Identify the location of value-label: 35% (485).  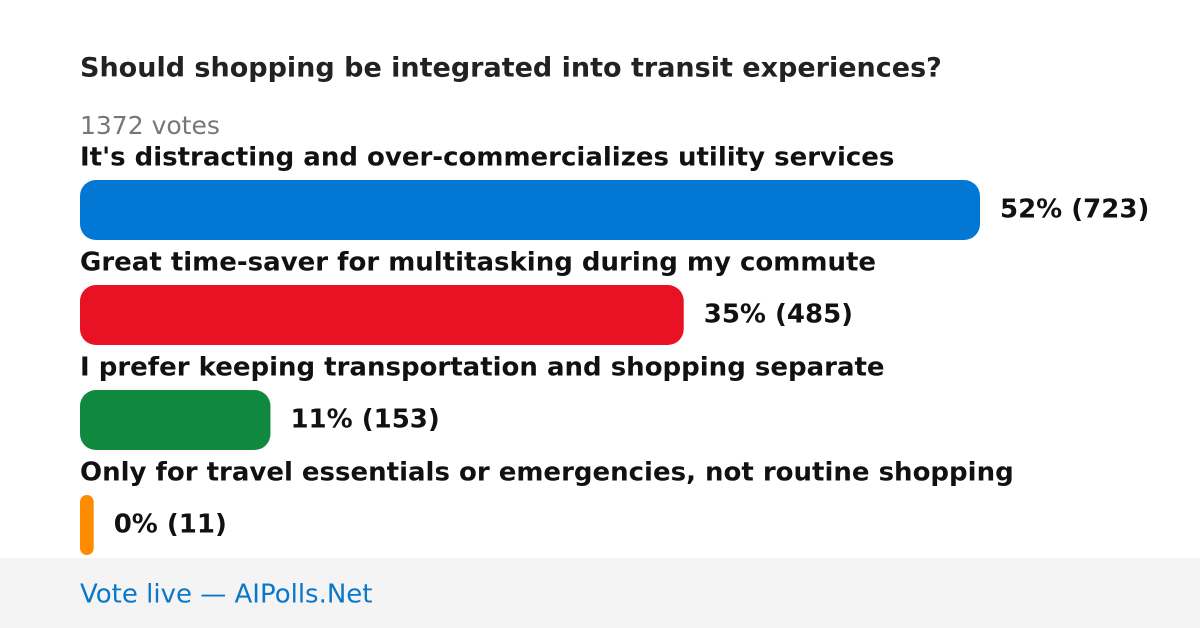
(778, 315).